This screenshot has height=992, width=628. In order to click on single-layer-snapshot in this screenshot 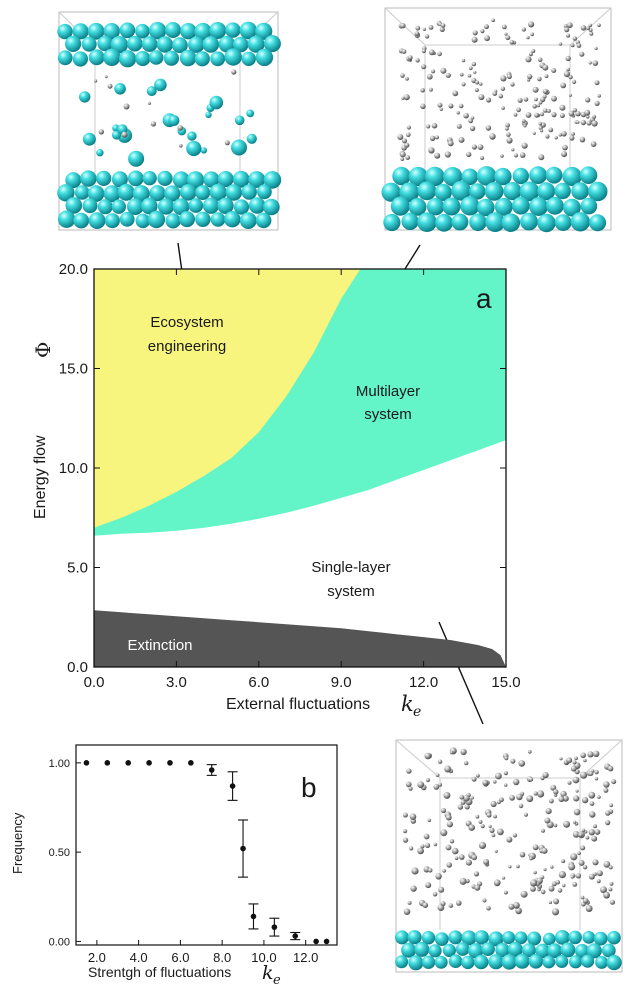, I will do `click(509, 856)`.